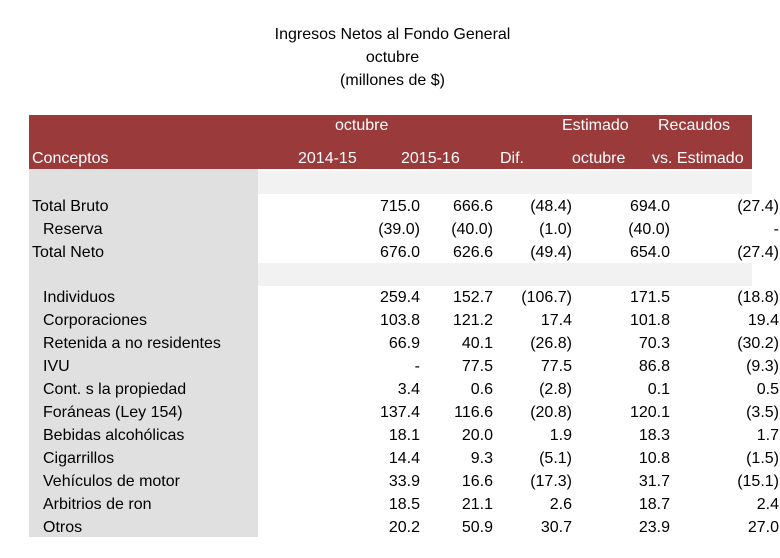  Describe the element at coordinates (763, 527) in the screenshot. I see `cell-vs: 27.0` at that location.